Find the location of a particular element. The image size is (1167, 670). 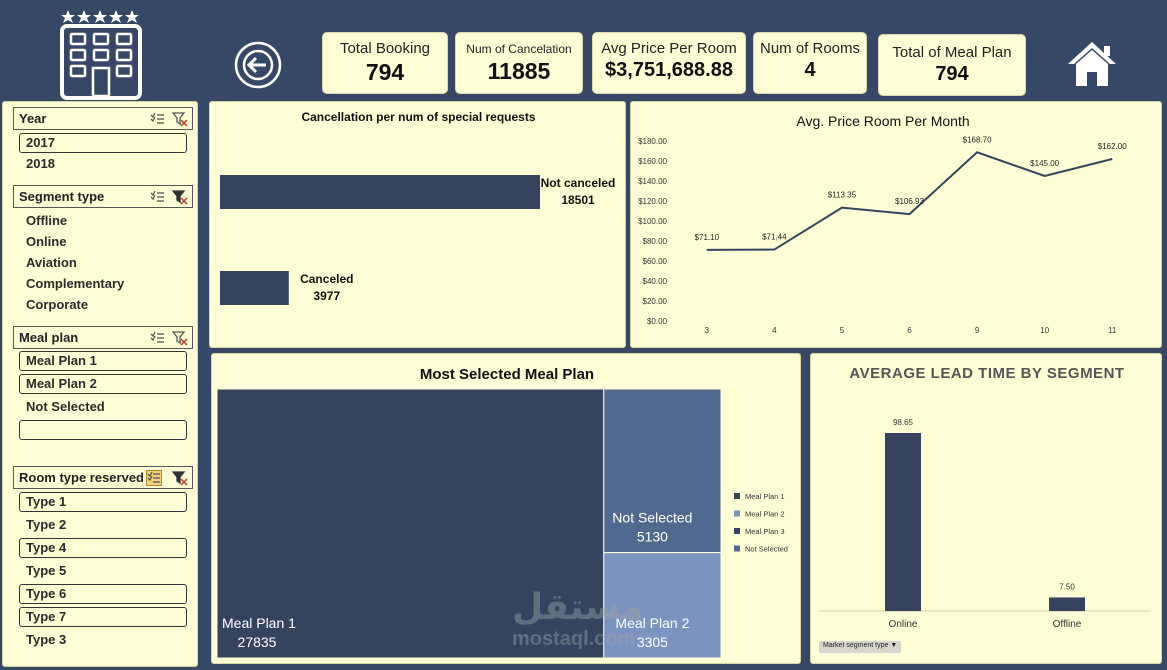

bar-value-label: 3977 is located at coordinates (326, 296).